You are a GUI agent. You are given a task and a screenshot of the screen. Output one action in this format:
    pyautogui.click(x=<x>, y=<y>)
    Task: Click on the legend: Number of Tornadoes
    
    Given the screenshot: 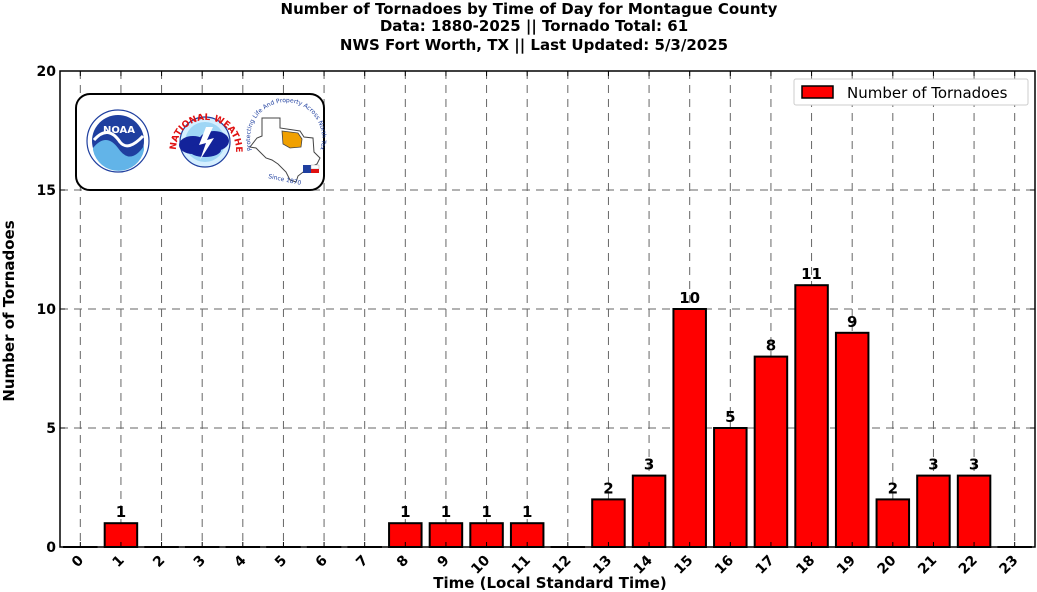 What is the action you would take?
    pyautogui.click(x=911, y=92)
    